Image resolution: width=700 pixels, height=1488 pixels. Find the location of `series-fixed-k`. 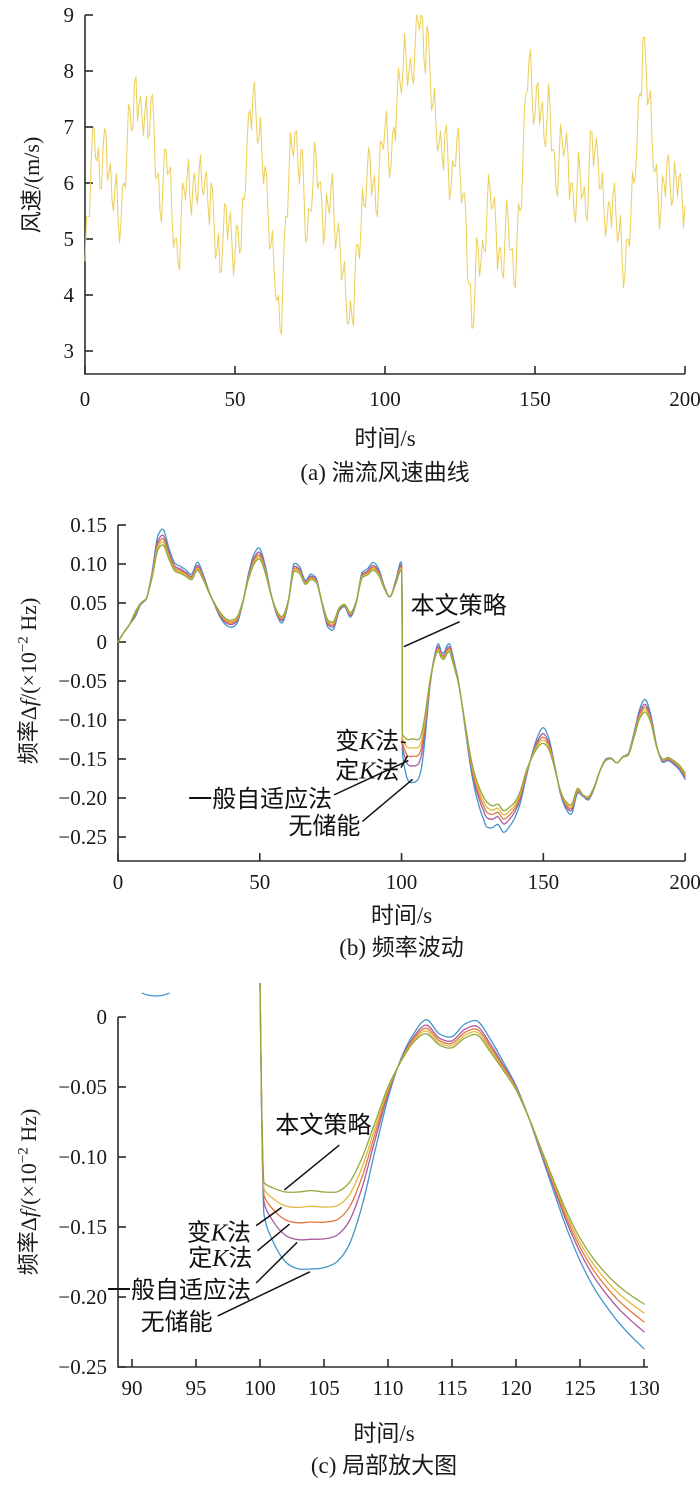

series-fixed-k is located at coordinates (452, 1153).